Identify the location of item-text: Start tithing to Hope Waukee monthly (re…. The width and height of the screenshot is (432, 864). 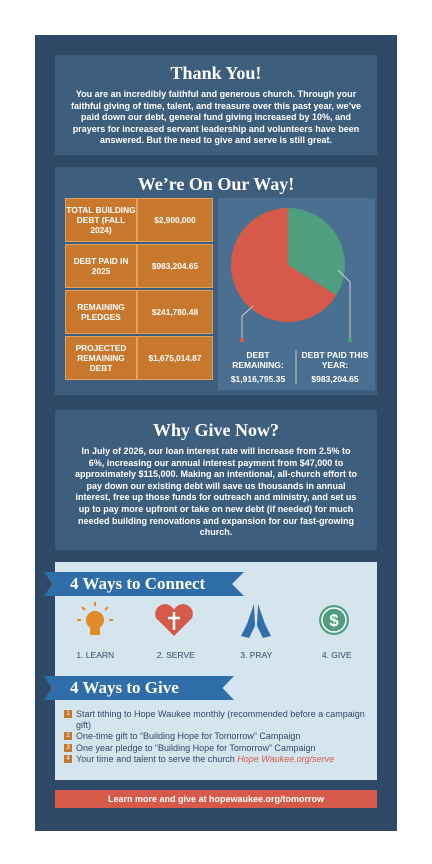
(220, 719).